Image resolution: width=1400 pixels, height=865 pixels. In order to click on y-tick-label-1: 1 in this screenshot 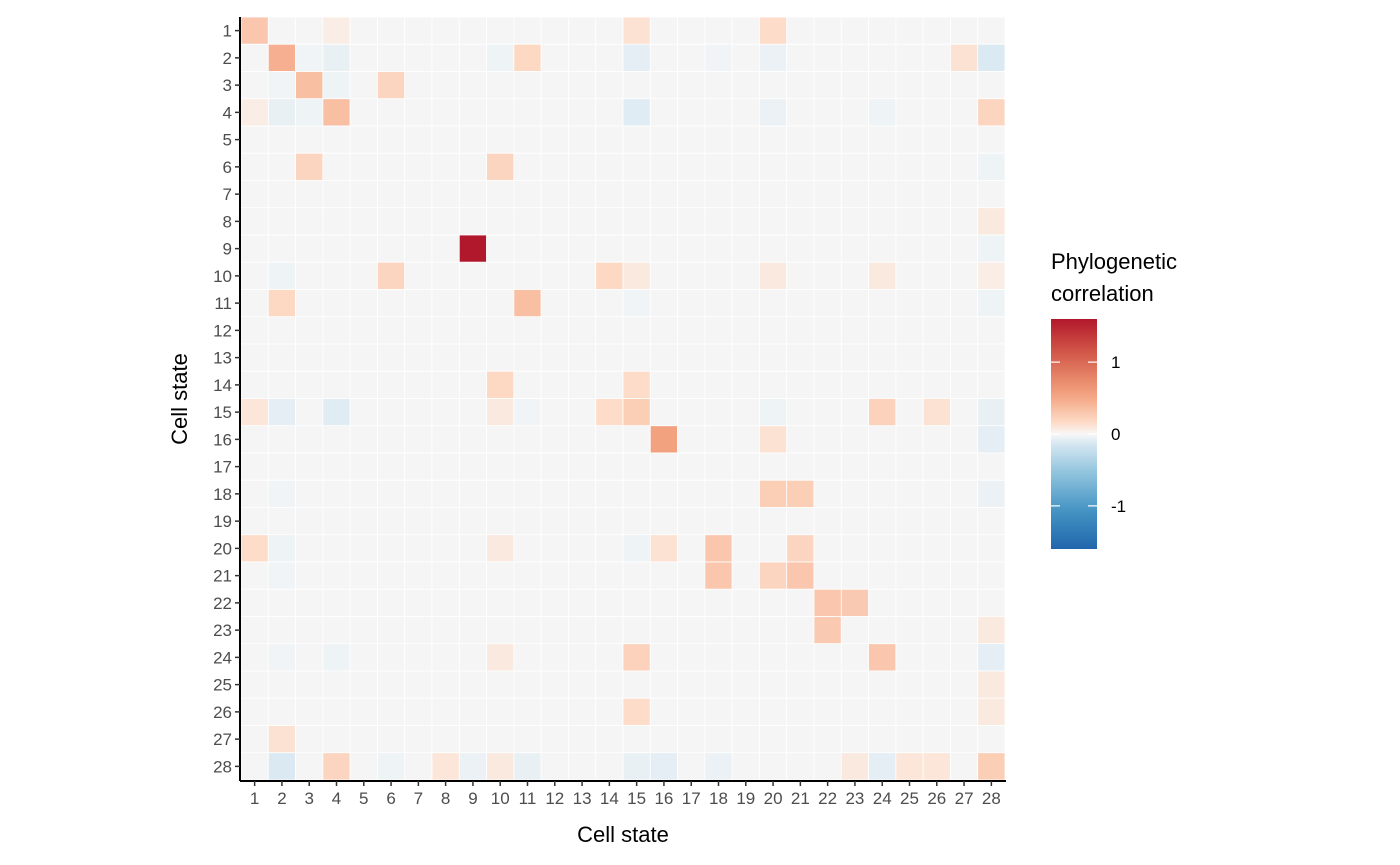, I will do `click(227, 31)`.